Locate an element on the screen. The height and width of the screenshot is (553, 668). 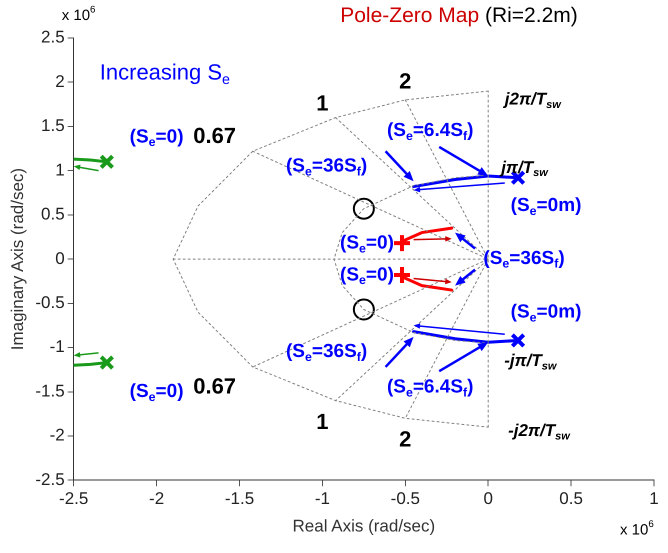
y-tick-label: -0.5 is located at coordinates (50, 302).